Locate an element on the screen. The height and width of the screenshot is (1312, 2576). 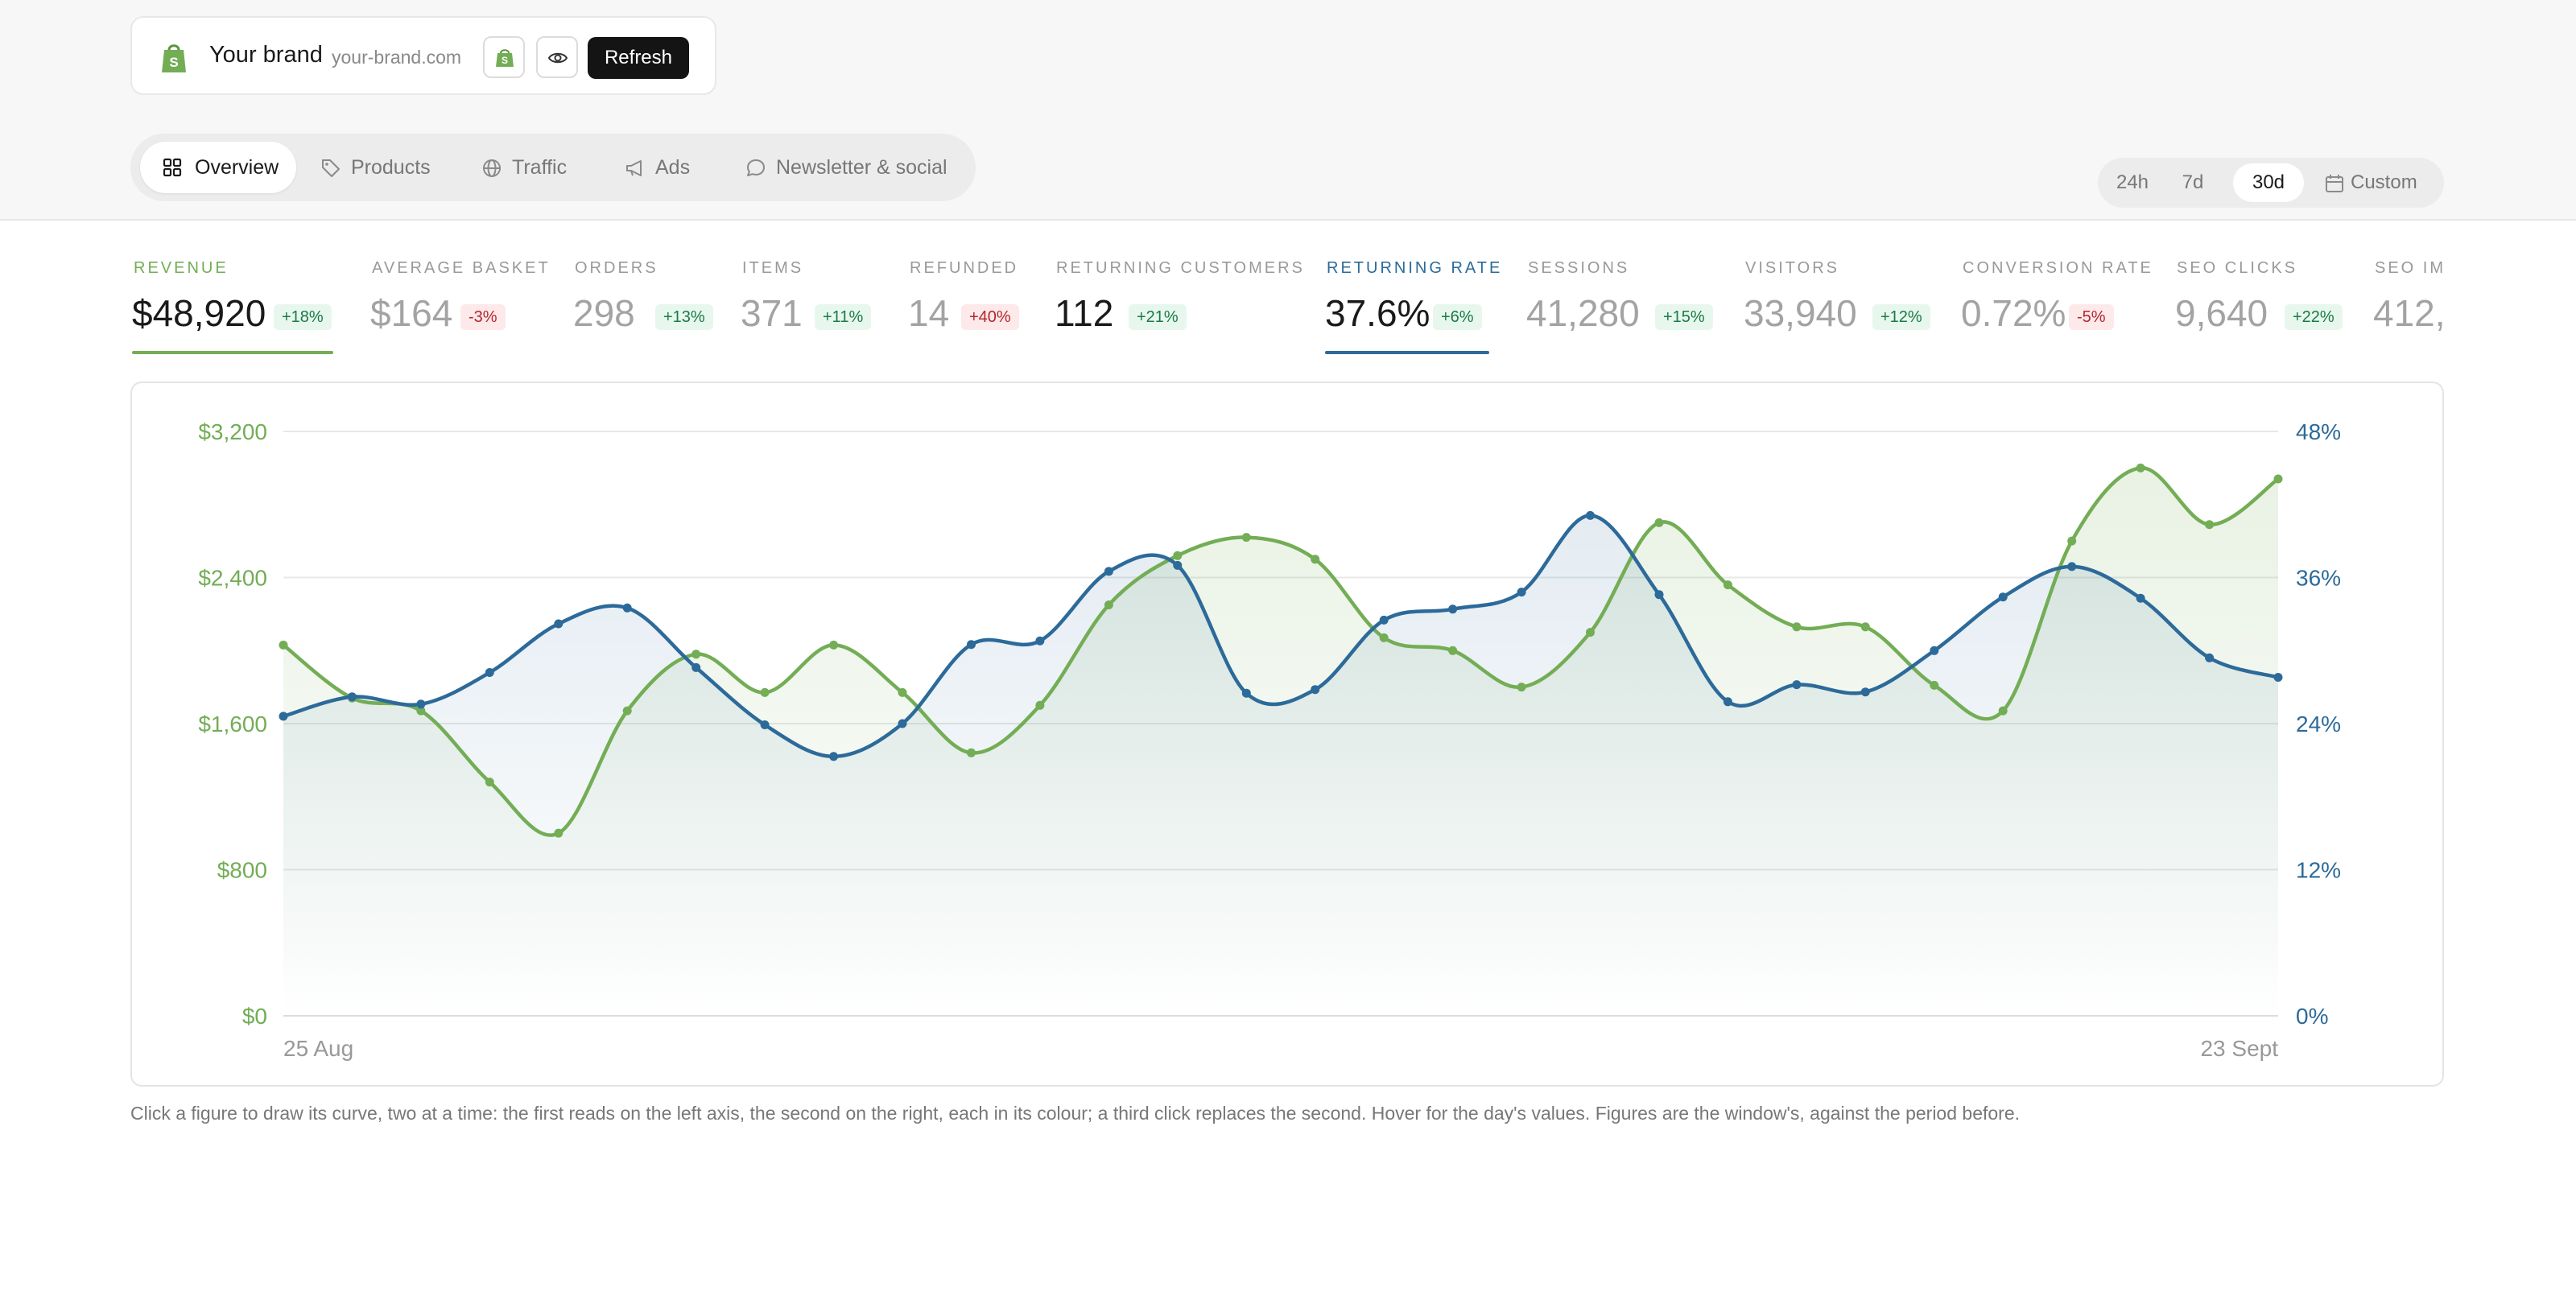
metric-value: 298 is located at coordinates (604, 313).